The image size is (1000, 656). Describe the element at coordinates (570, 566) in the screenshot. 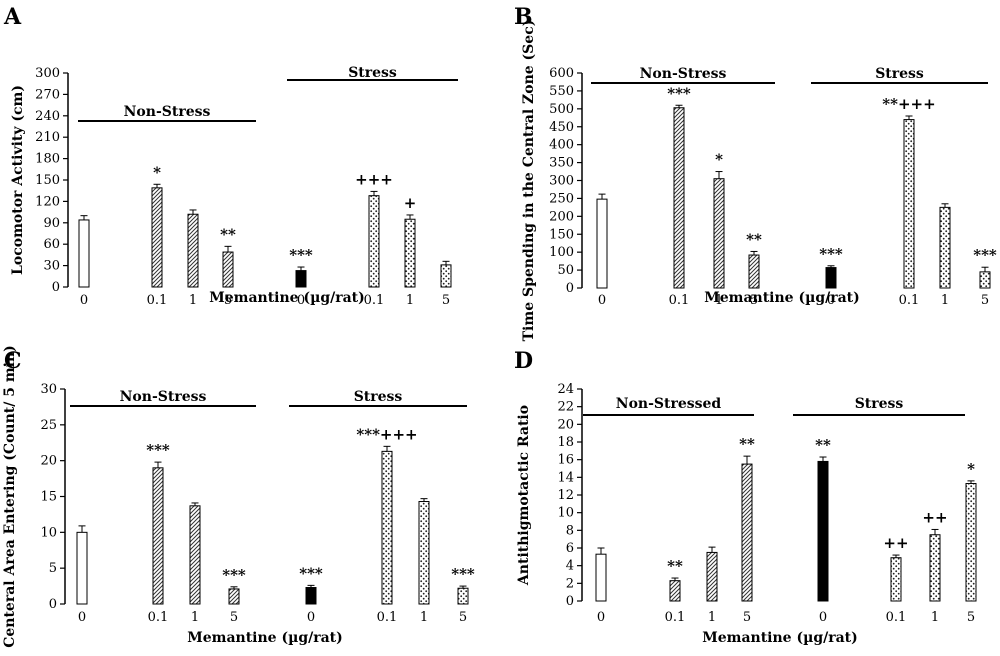

I see `y-tick-label: 4` at that location.